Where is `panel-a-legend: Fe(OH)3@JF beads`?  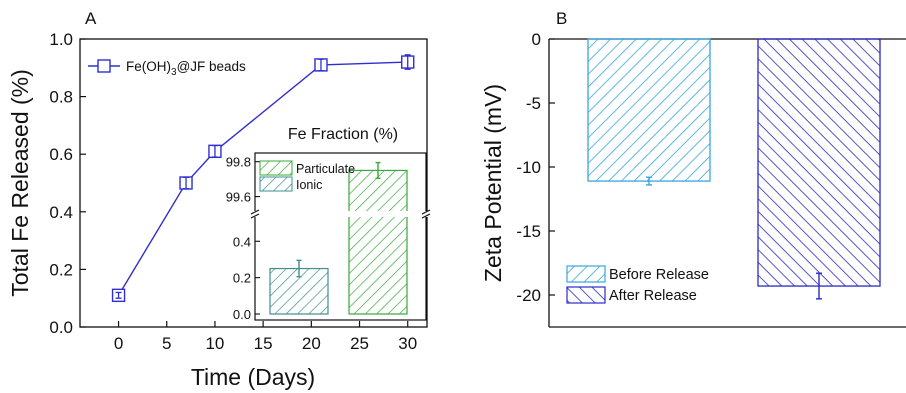
panel-a-legend: Fe(OH)3@JF beads is located at coordinates (167, 68).